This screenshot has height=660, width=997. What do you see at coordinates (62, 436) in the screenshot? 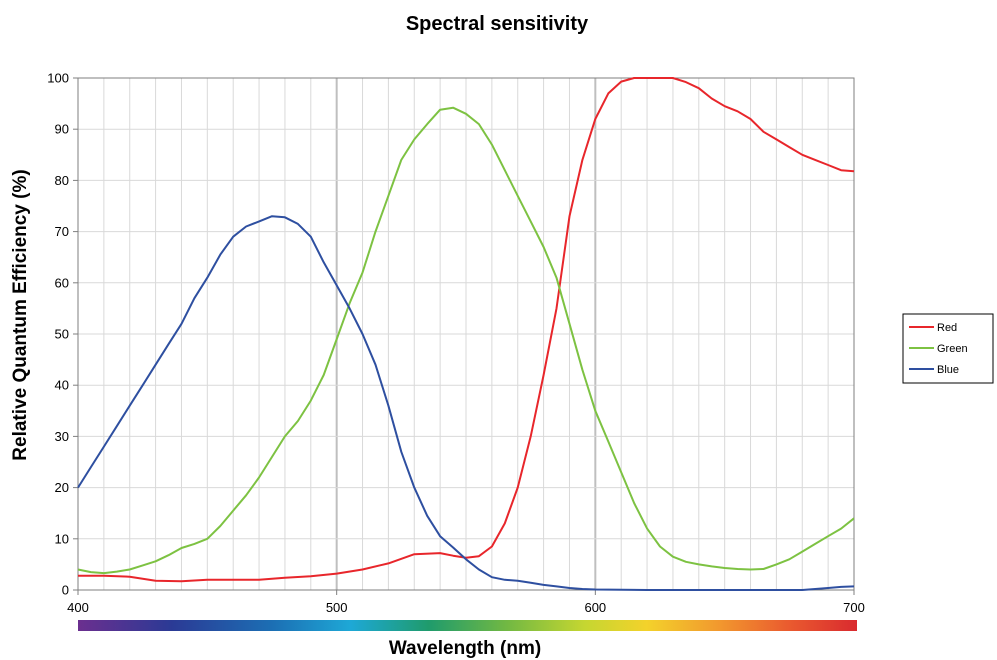
I see `y-tick-label: 30` at bounding box center [62, 436].